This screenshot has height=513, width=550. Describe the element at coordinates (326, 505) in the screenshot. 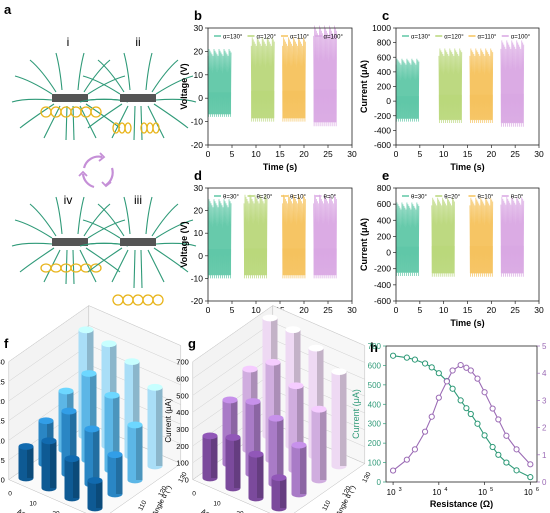

I see `alpha-tick-label: 110` at that location.